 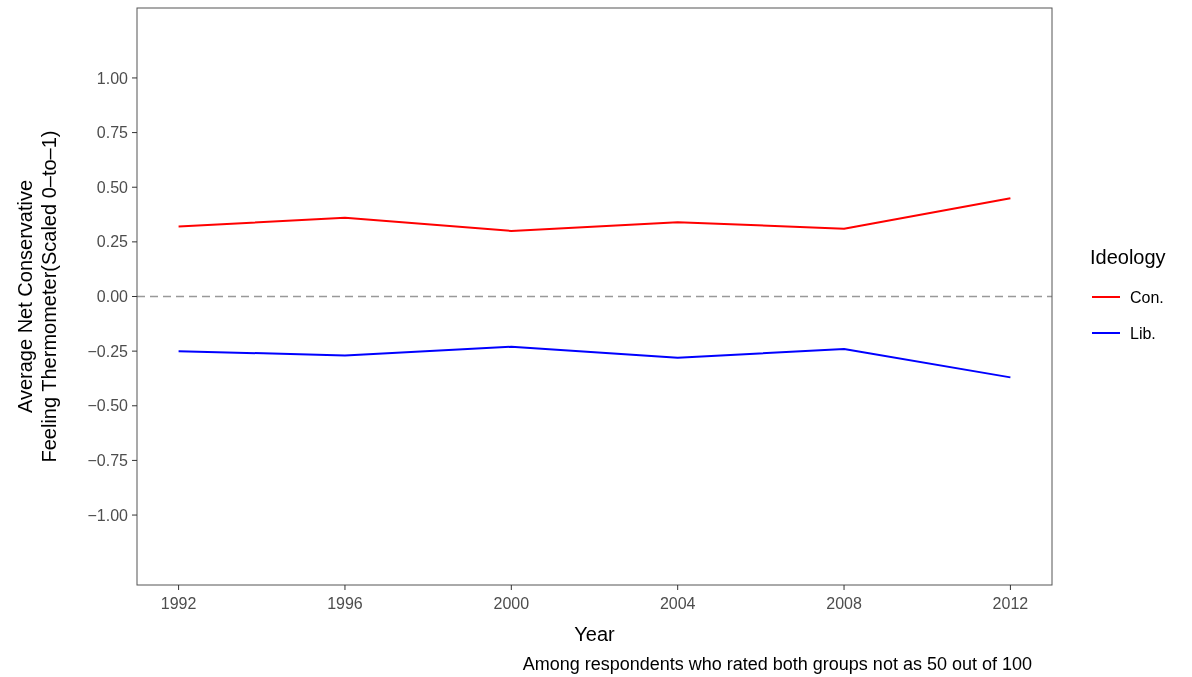 What do you see at coordinates (112, 187) in the screenshot?
I see `y-tick-label: 0.50` at bounding box center [112, 187].